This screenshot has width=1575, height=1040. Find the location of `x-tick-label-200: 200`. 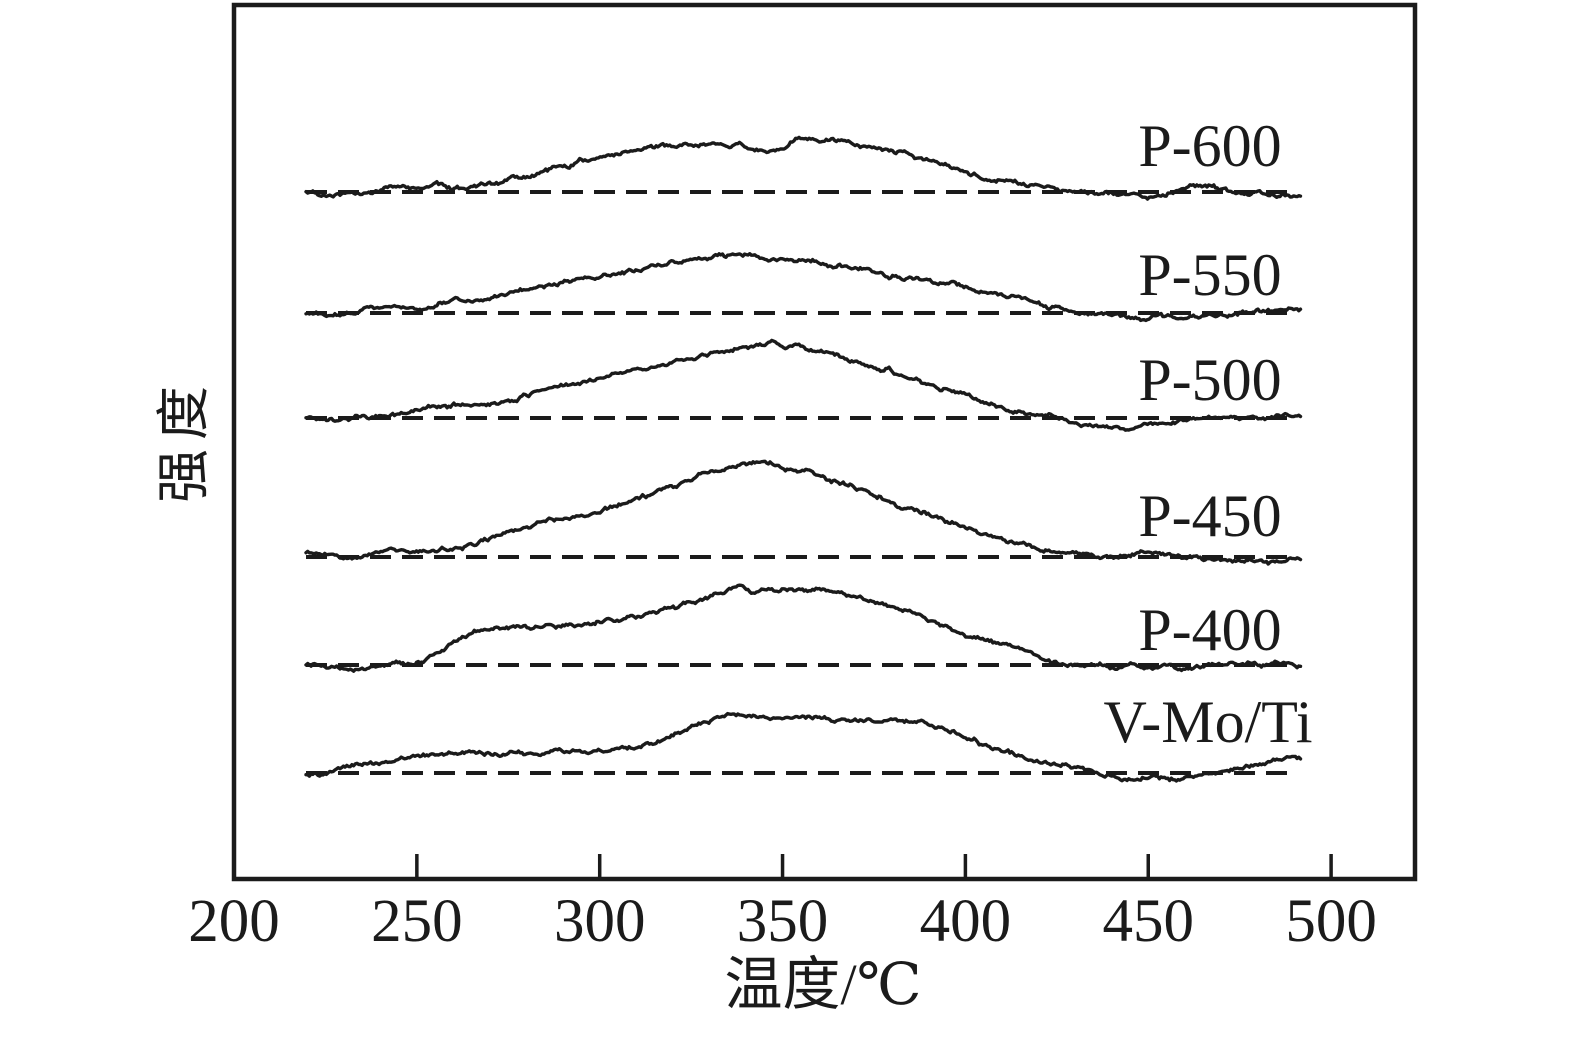

x-tick-label-200: 200 is located at coordinates (234, 921).